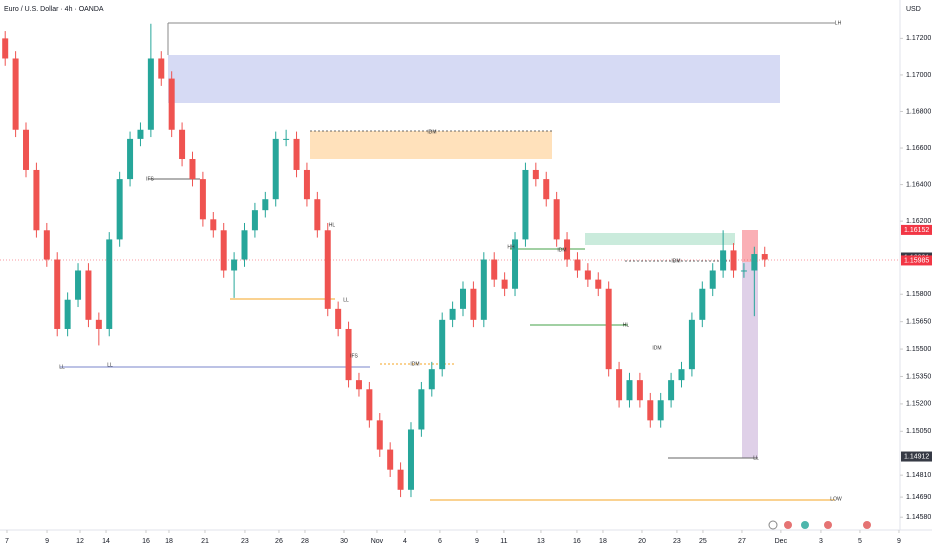  I want to click on event-icons, so click(819, 525).